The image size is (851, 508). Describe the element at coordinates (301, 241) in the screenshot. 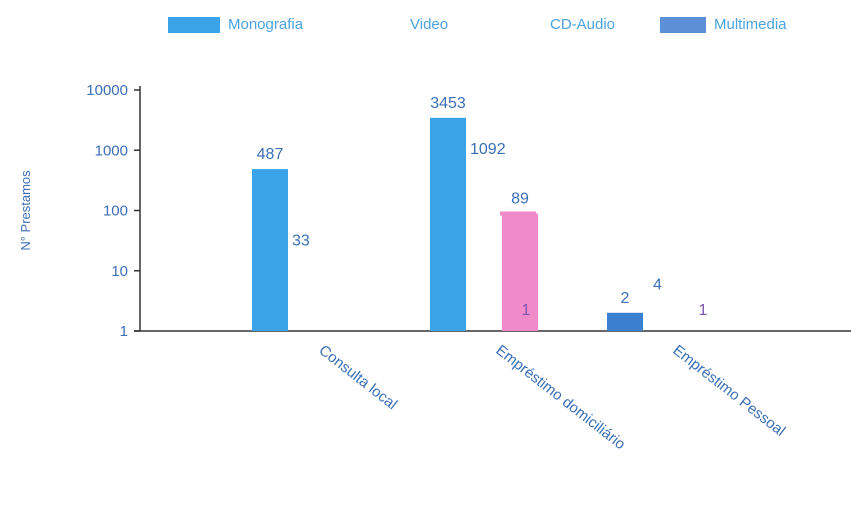

I see `data-label: 33` at that location.